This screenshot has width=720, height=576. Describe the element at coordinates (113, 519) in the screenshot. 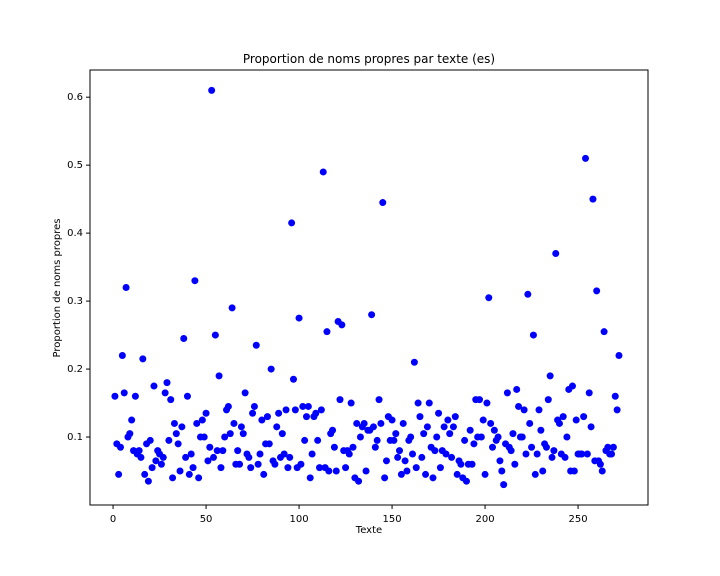

I see `x-tick-label: 0` at that location.